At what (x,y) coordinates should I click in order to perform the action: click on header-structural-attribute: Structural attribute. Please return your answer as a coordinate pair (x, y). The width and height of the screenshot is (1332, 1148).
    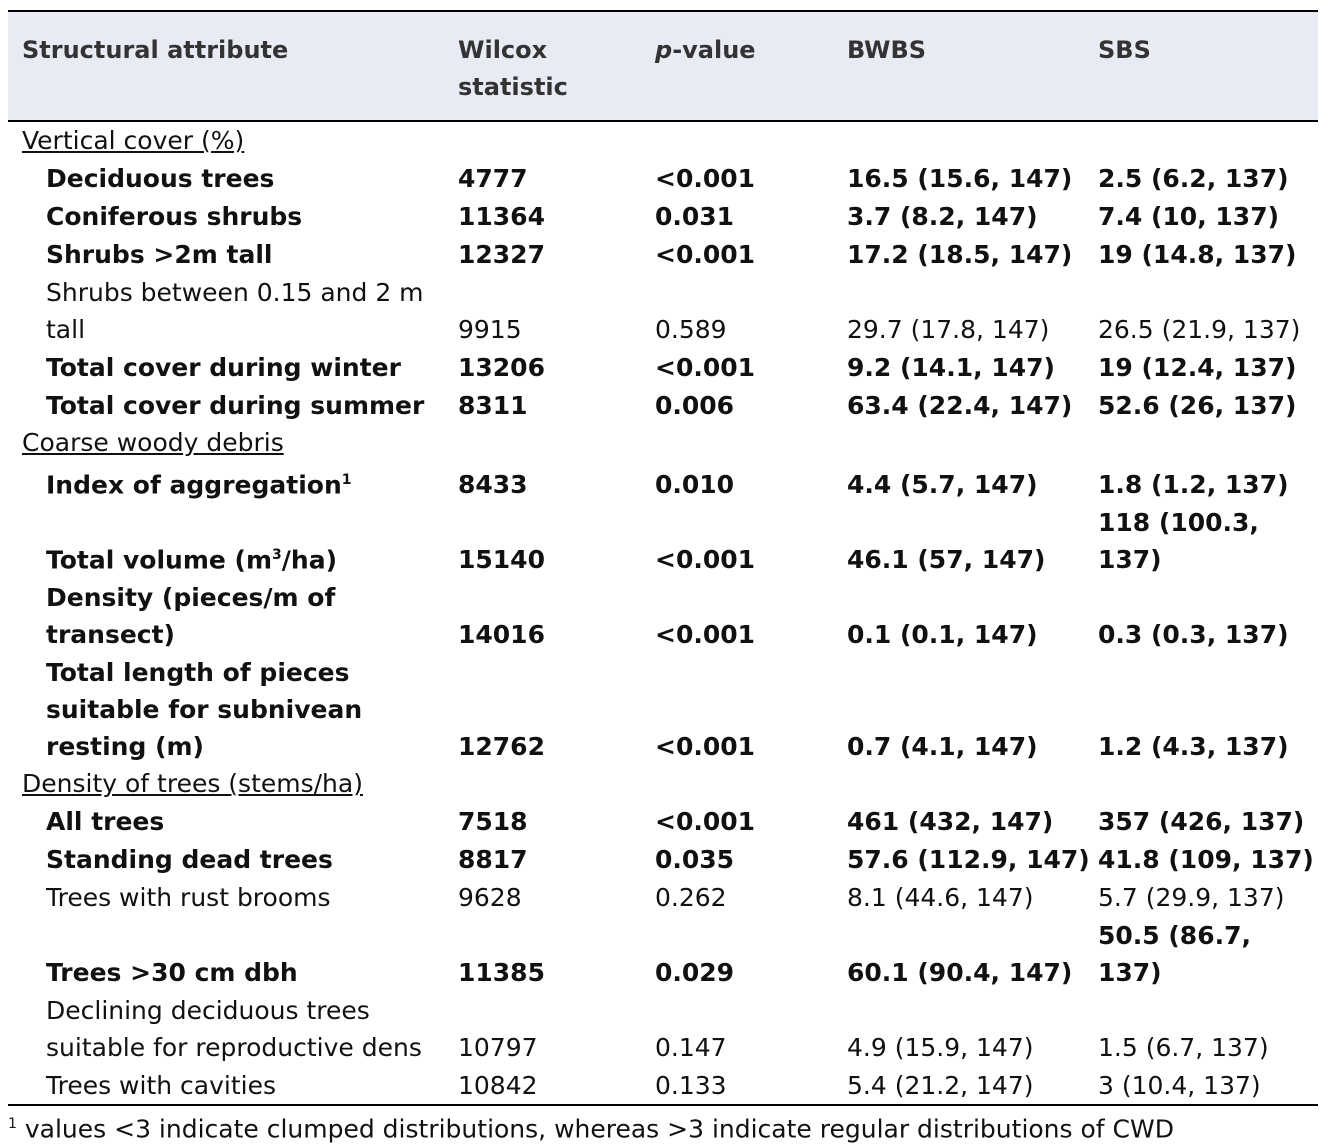
    Looking at the image, I should click on (233, 66).